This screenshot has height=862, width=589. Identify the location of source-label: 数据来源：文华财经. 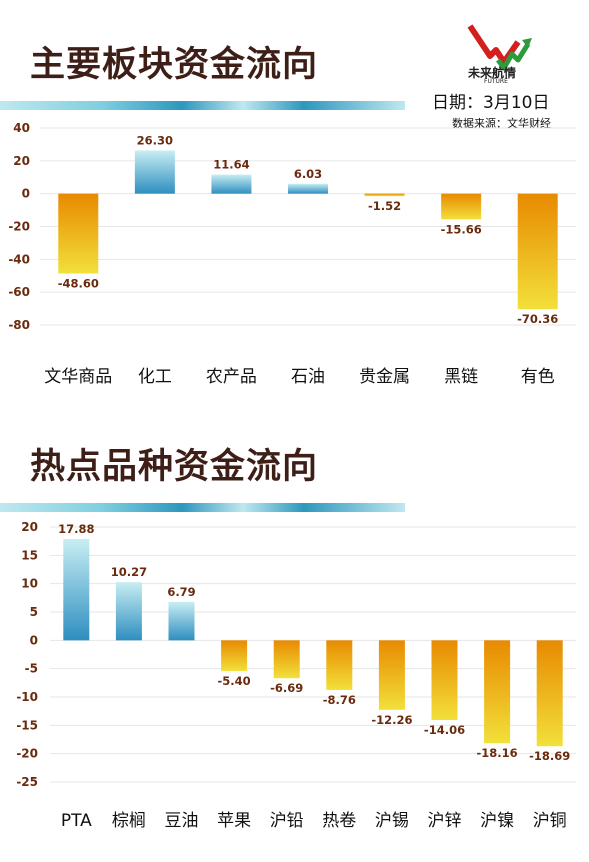
(501, 123).